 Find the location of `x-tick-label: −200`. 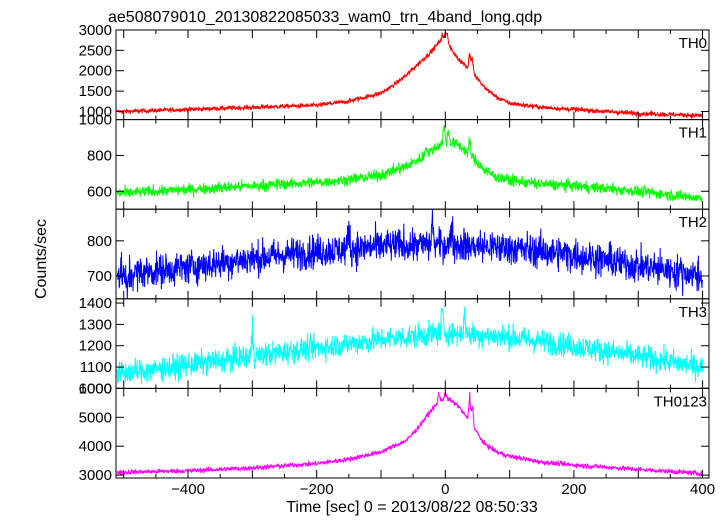

x-tick-label: −200 is located at coordinates (317, 489).